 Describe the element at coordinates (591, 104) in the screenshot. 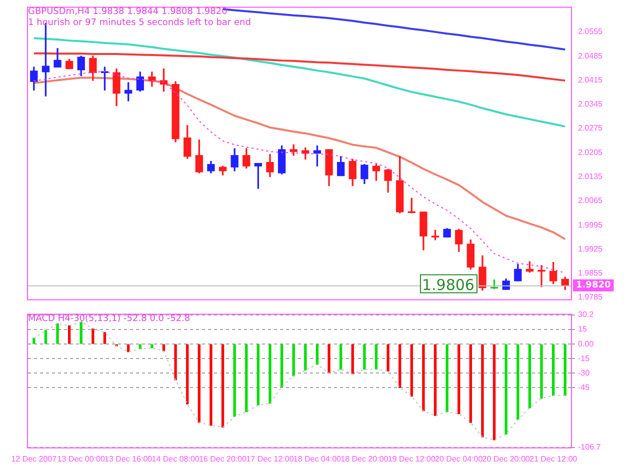

I see `y-tick-label: 2.0345` at that location.